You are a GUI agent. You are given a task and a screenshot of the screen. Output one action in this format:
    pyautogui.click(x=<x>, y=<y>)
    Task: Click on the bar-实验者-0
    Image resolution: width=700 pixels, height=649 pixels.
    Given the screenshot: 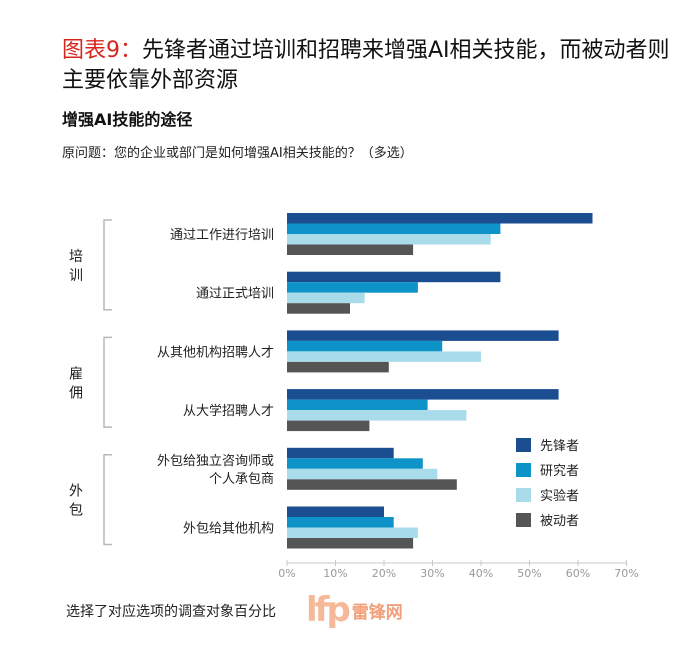 What is the action you would take?
    pyautogui.click(x=389, y=239)
    